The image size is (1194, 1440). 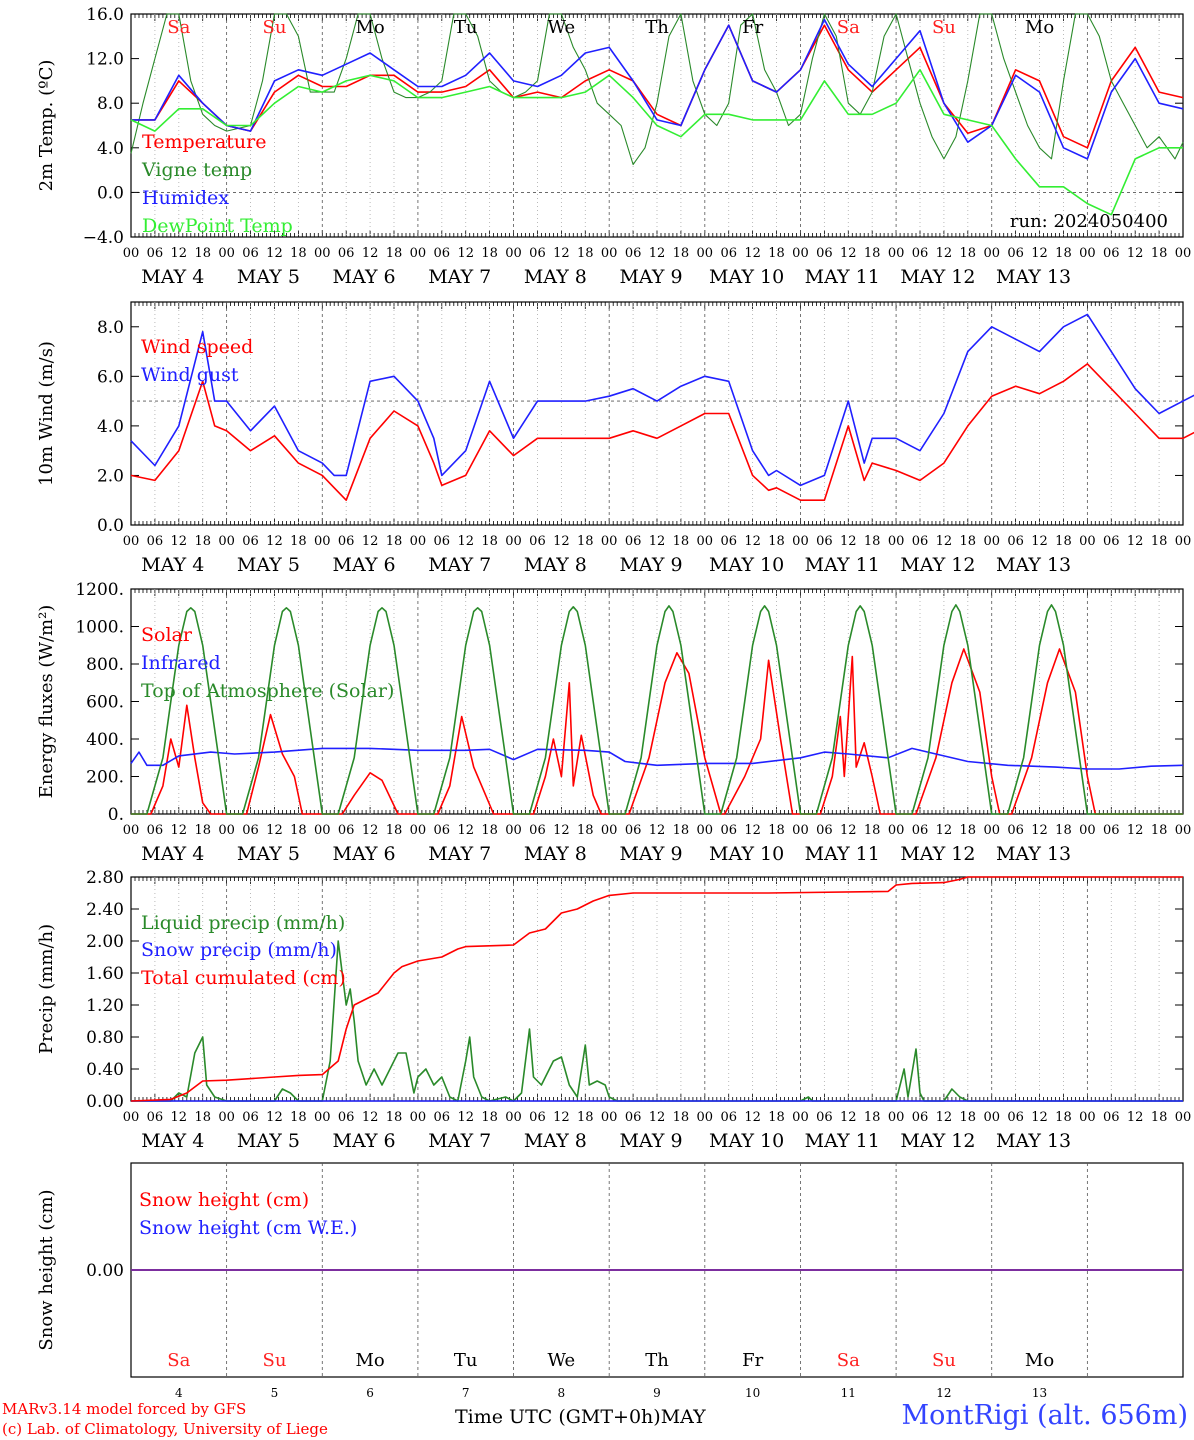 I want to click on x-axis-title-month: MAY, so click(x=683, y=1417).